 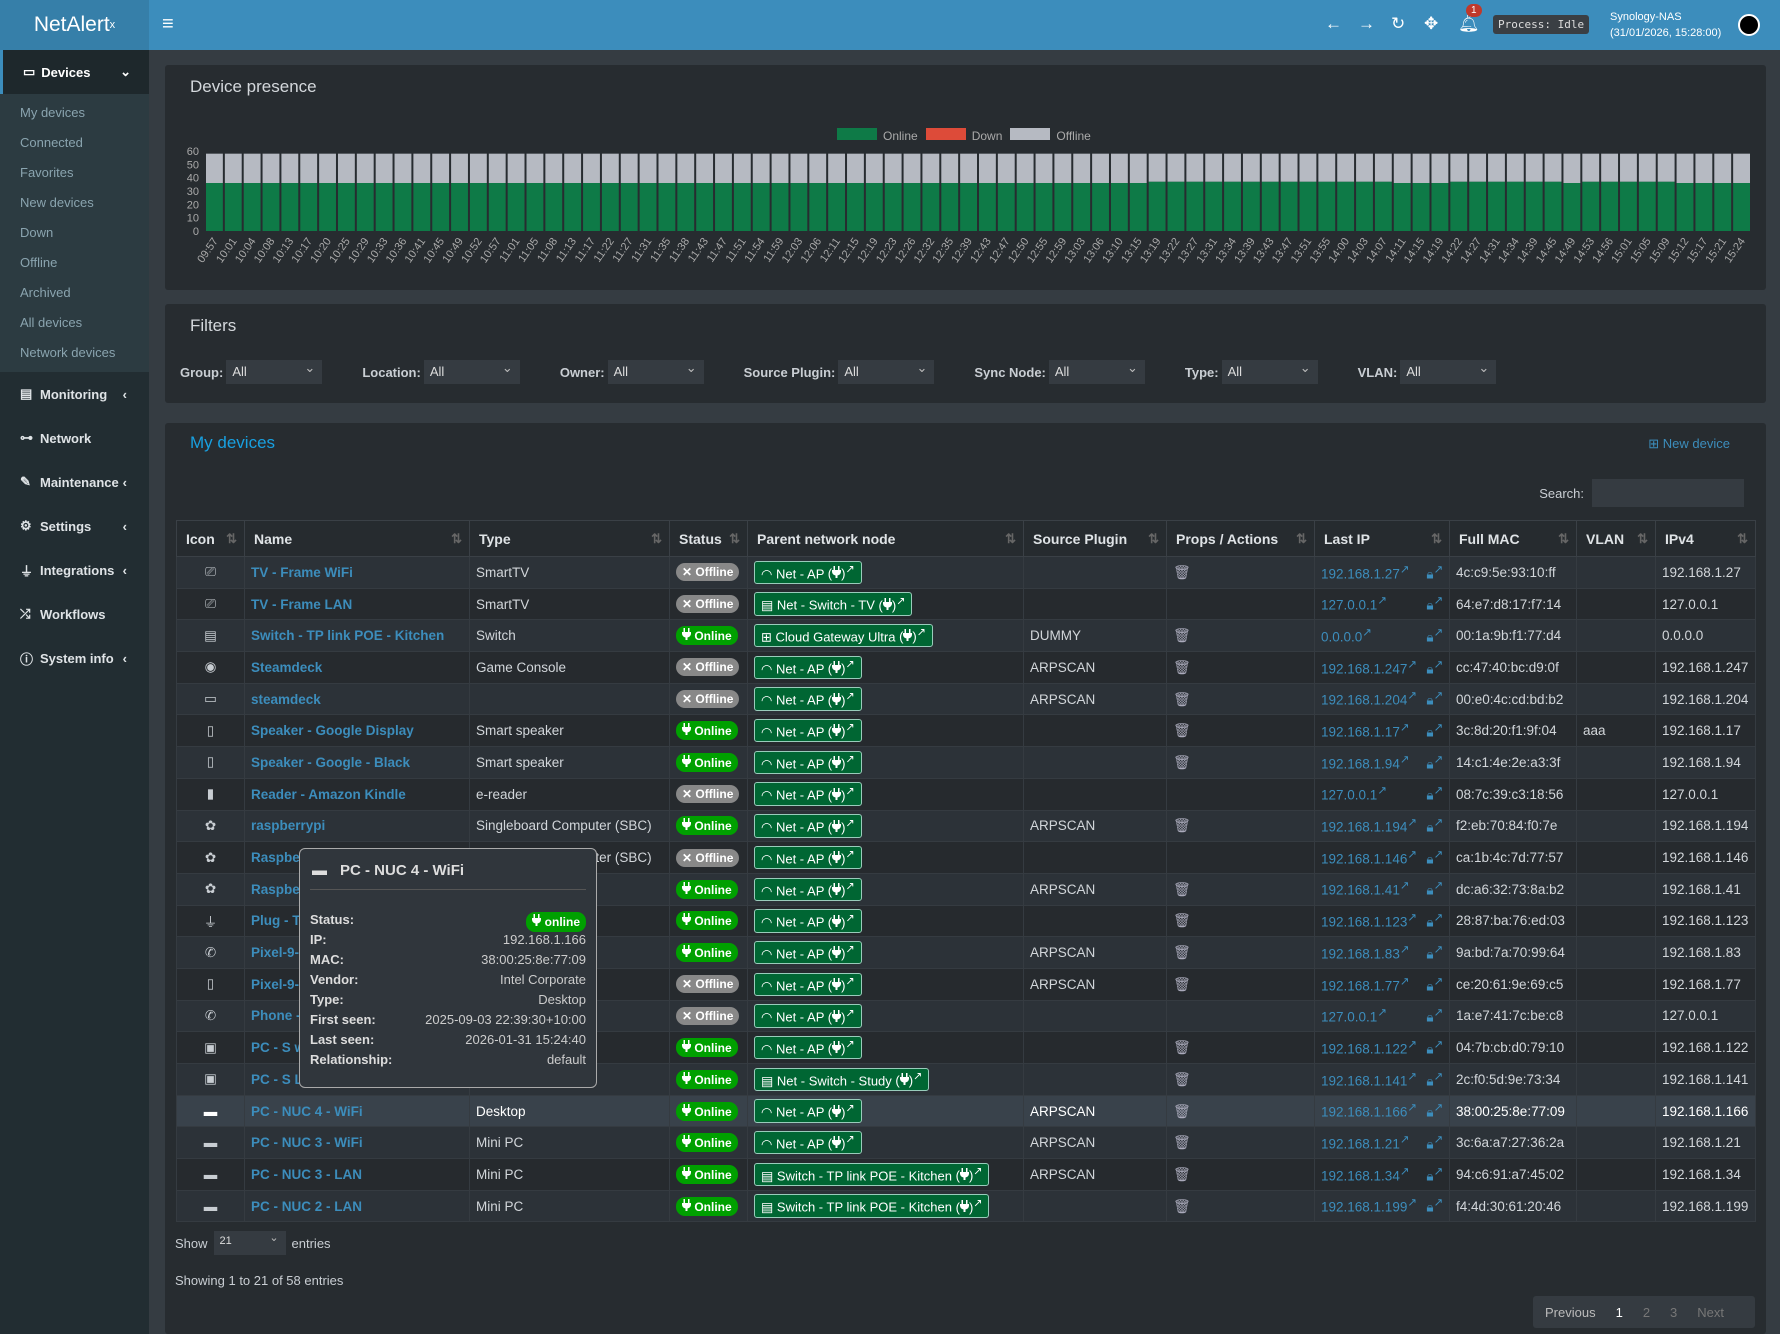 What do you see at coordinates (833, 604) in the screenshot?
I see `parent-node-link: ▤ Net - Switch - TV ()↗` at bounding box center [833, 604].